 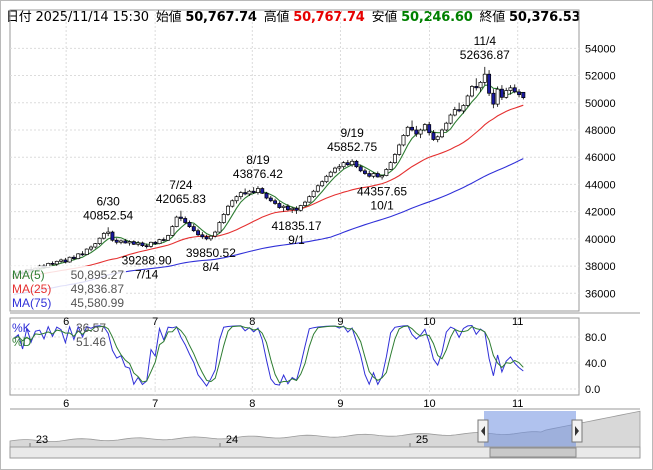 I want to click on stoch-y-tick-label: 80.0, so click(x=595, y=338).